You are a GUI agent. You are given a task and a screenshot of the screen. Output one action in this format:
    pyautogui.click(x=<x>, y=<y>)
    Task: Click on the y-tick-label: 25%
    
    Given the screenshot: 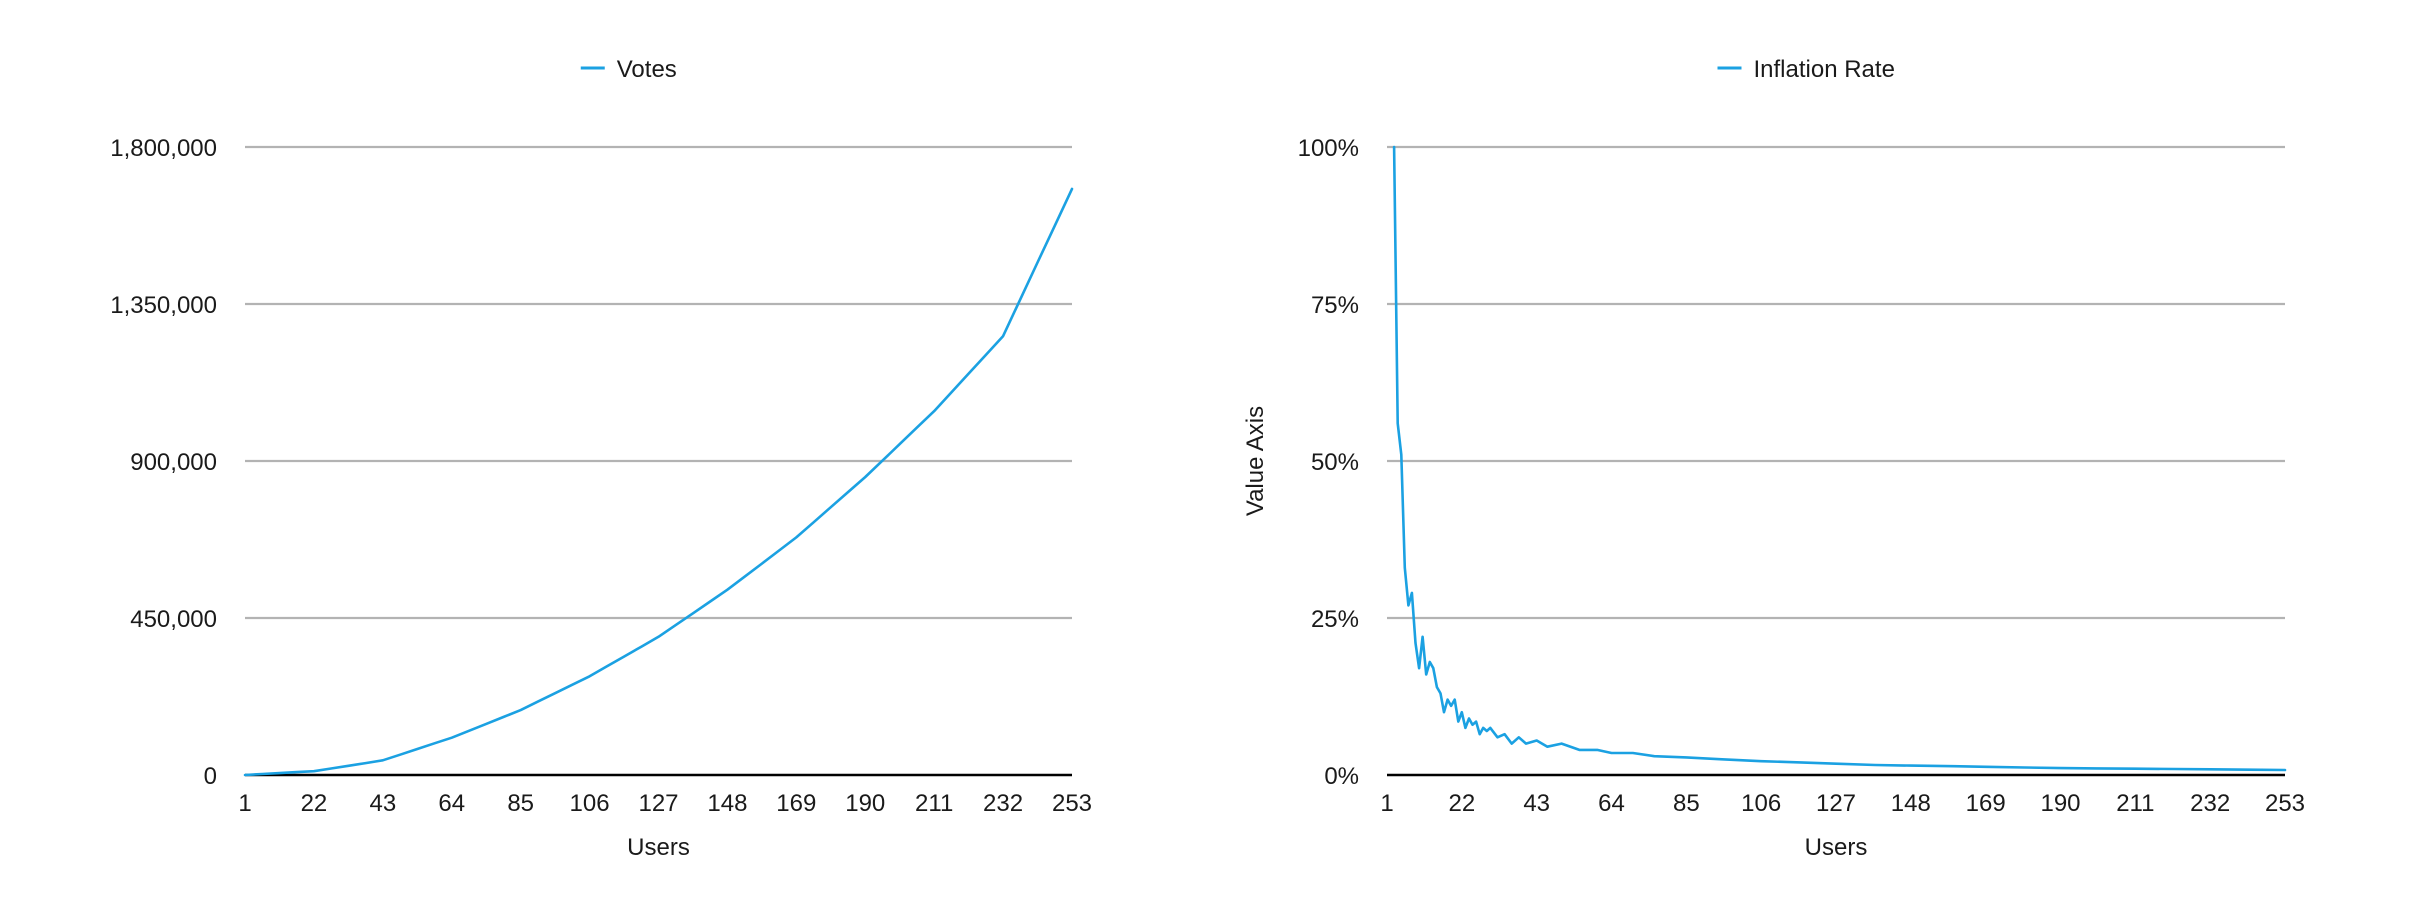 What is the action you would take?
    pyautogui.click(x=1335, y=619)
    